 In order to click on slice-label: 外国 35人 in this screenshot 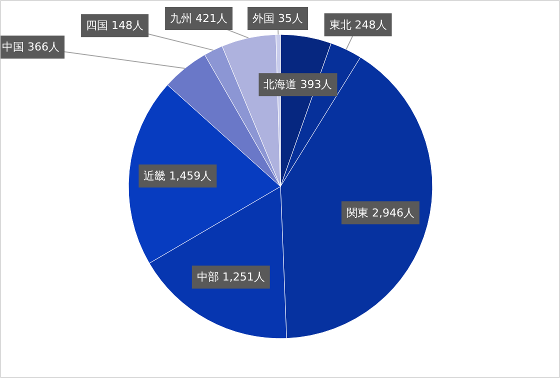, I will do `click(278, 18)`.